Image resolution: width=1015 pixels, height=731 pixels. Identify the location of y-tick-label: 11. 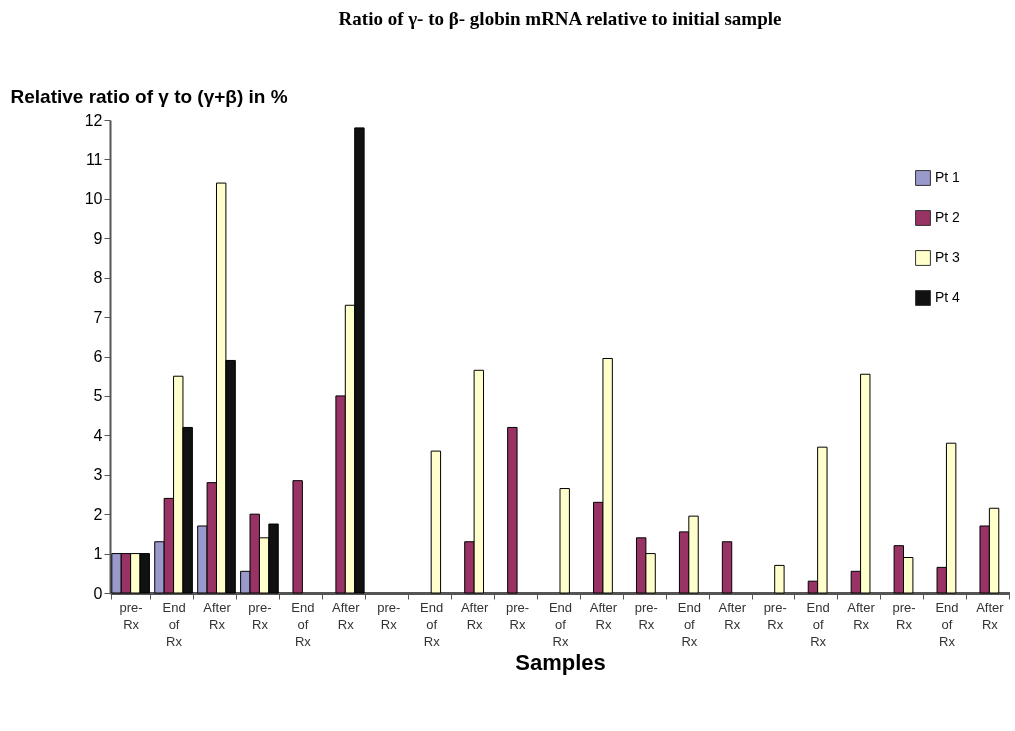
(94, 159).